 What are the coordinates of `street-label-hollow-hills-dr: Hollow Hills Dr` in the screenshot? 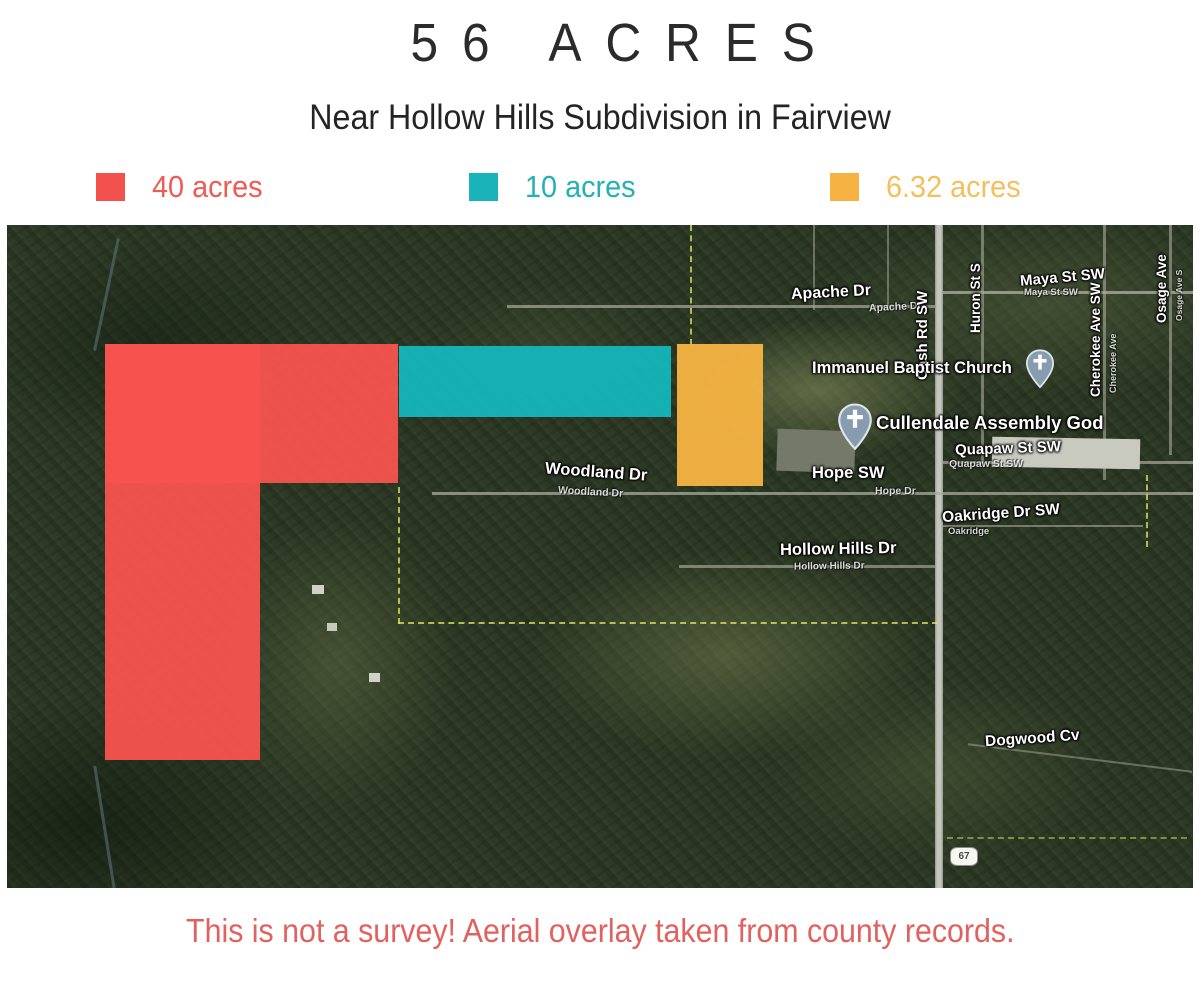 It's located at (838, 549).